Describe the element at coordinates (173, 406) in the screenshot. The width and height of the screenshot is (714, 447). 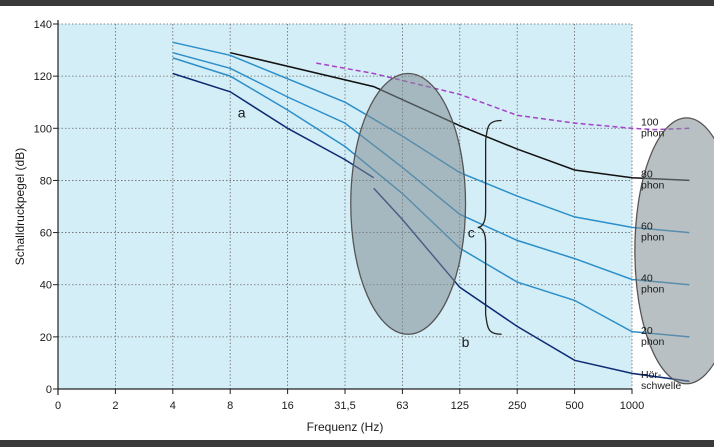
I see `x-tick-label: 4` at that location.